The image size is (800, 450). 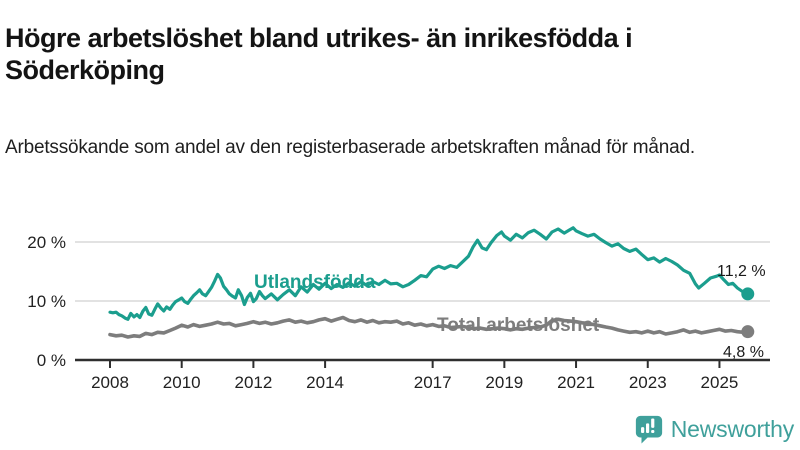 I want to click on x-tick-label: 2017, so click(x=433, y=382).